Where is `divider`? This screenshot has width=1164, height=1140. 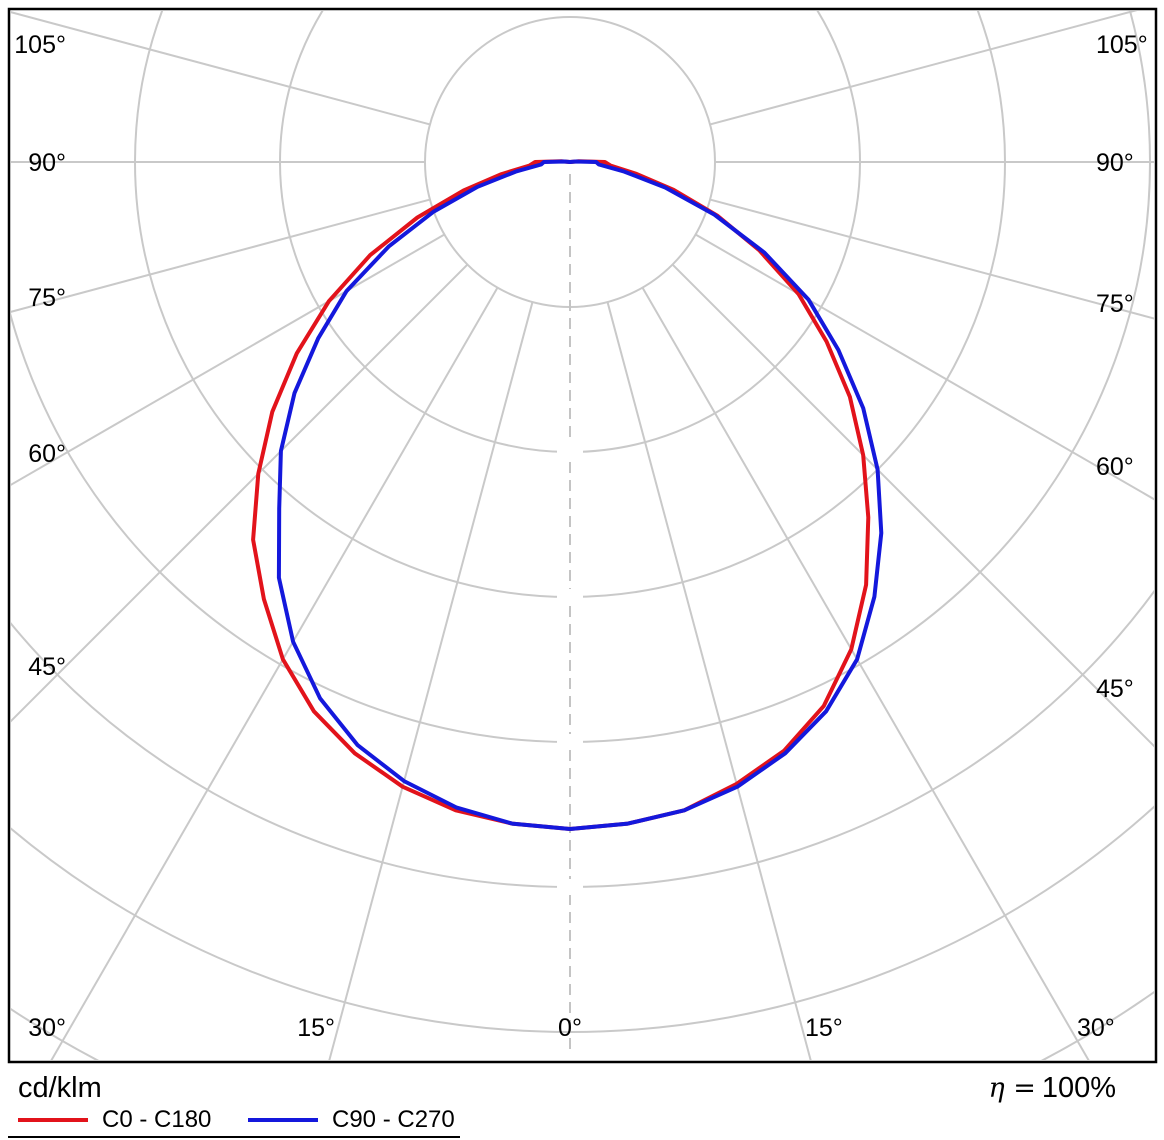 divider is located at coordinates (234, 1137).